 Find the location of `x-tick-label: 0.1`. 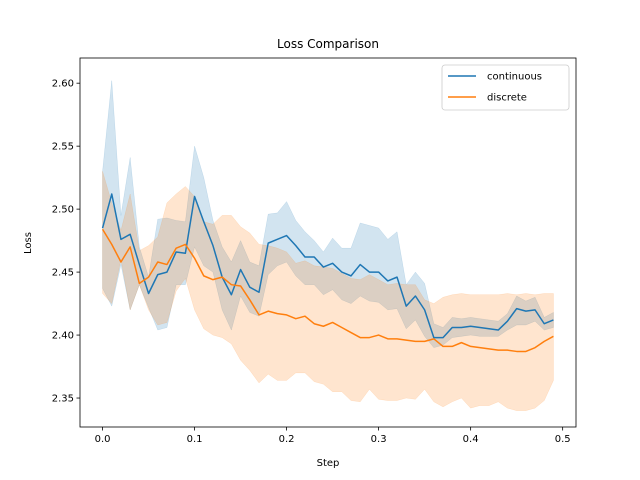

x-tick-label: 0.1 is located at coordinates (195, 439).